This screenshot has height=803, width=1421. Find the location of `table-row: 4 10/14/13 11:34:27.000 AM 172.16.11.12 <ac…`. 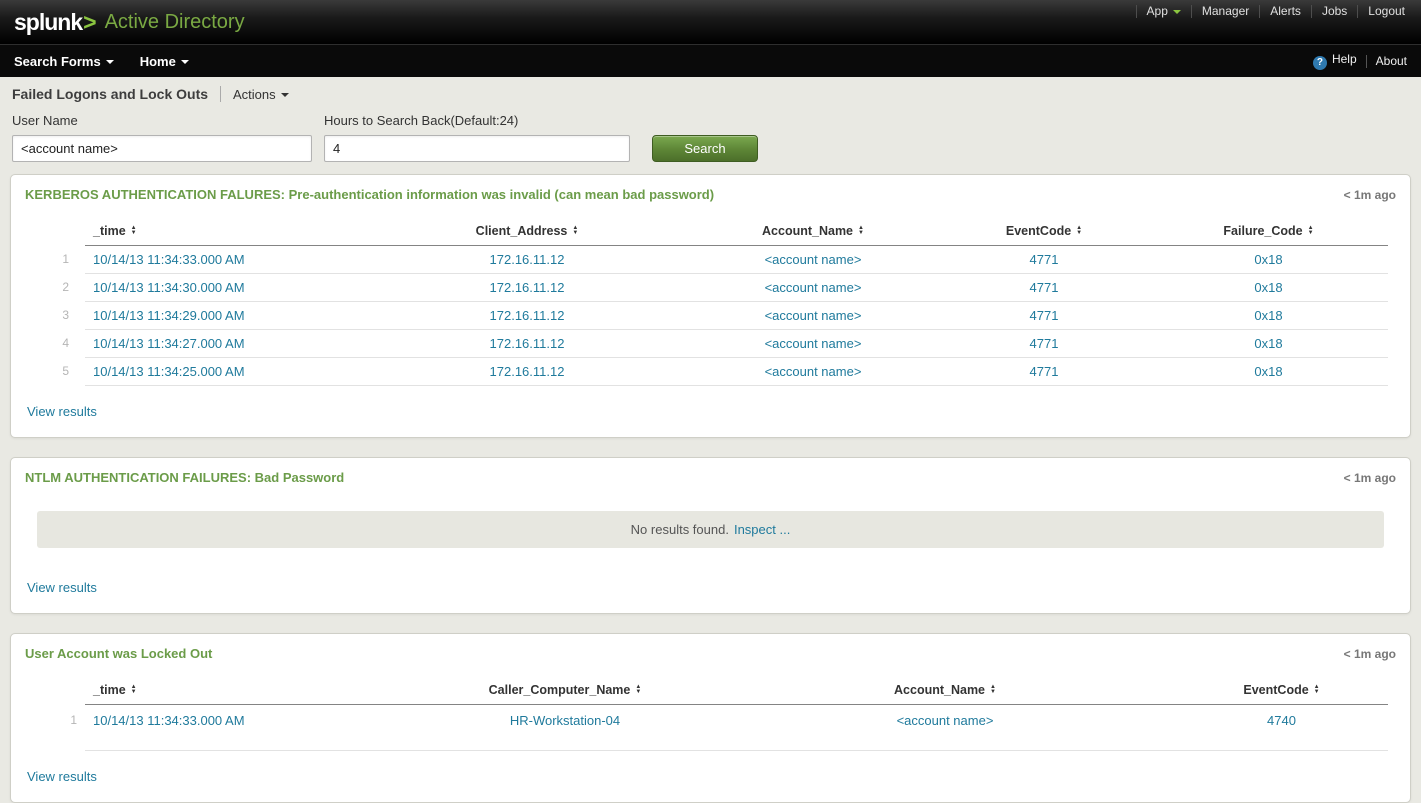

table-row: 4 10/14/13 11:34:27.000 AM 172.16.11.12 <ac… is located at coordinates (710, 343).